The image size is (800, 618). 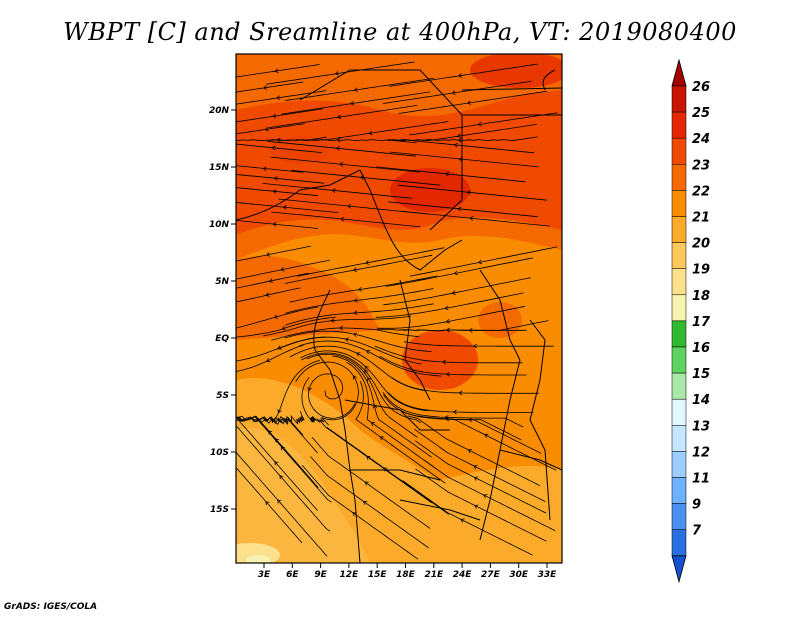 What do you see at coordinates (701, 191) in the screenshot?
I see `colorbar-label: 22` at bounding box center [701, 191].